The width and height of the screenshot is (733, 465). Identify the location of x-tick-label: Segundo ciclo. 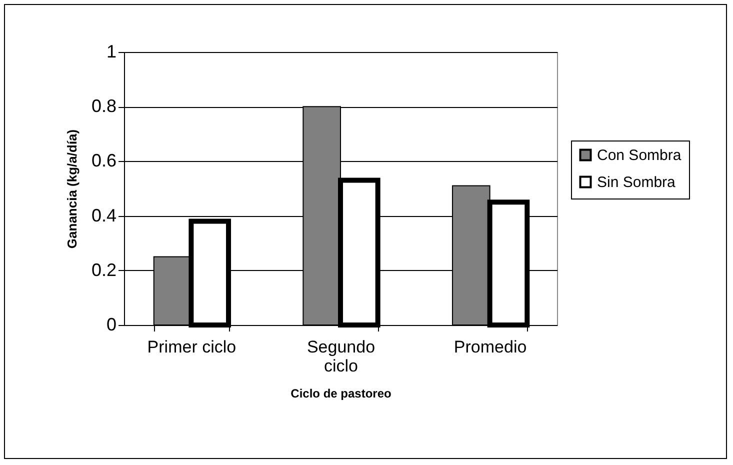
(341, 357).